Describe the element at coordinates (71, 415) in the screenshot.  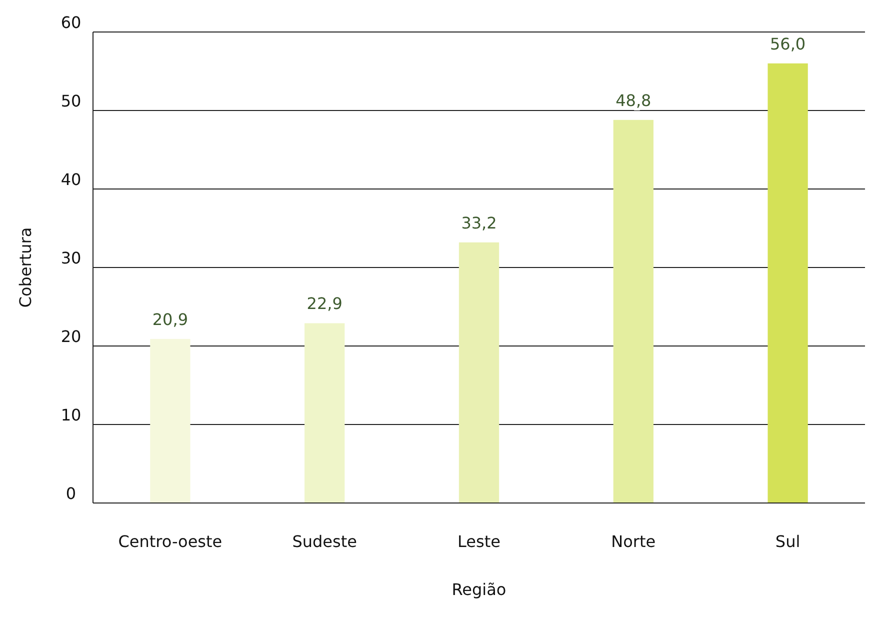
I see `y-tick-label: 10` at that location.